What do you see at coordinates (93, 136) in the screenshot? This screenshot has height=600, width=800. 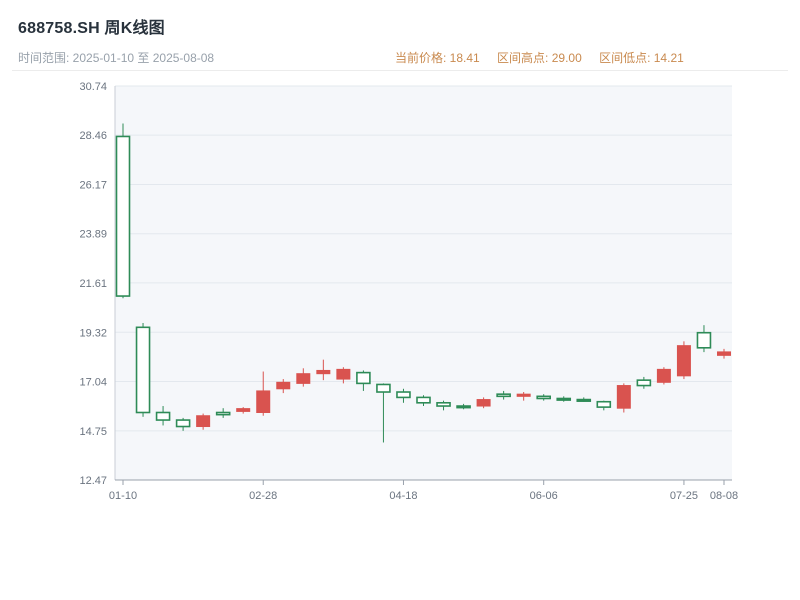 I see `y-tick-label: 28.46` at bounding box center [93, 136].